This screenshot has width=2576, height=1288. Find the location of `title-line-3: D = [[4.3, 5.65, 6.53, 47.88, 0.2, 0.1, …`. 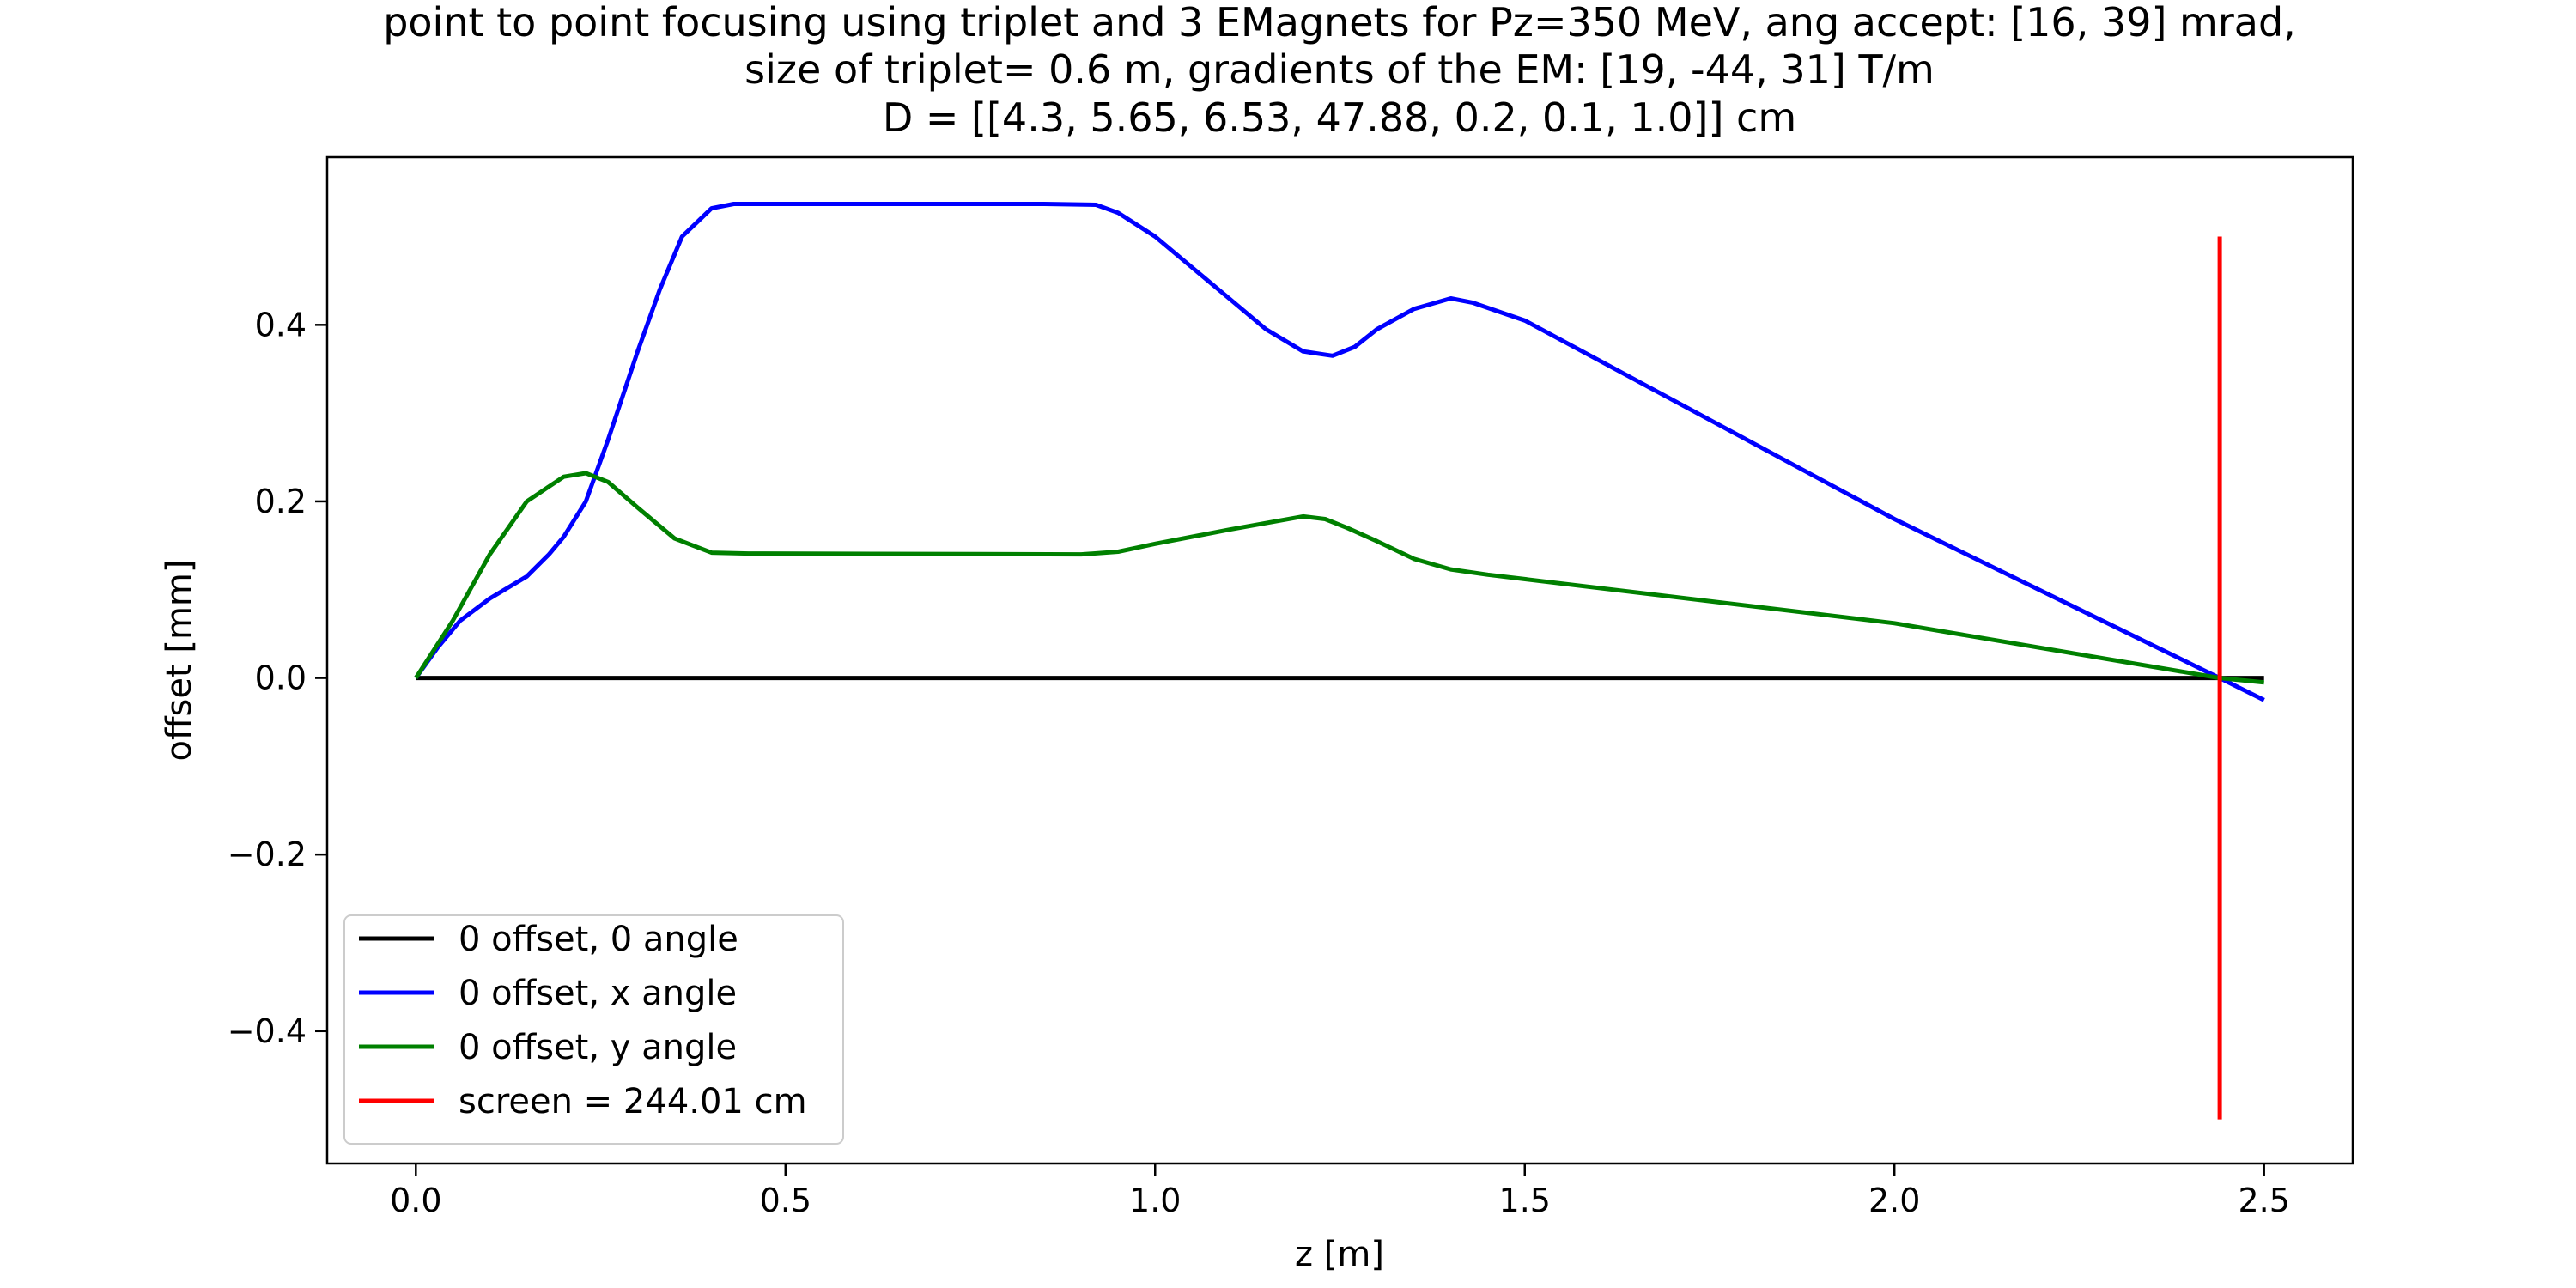

title-line-3: D = [[4.3, 5.65, 6.53, 47.88, 0.2, 0.1, … is located at coordinates (1339, 117).